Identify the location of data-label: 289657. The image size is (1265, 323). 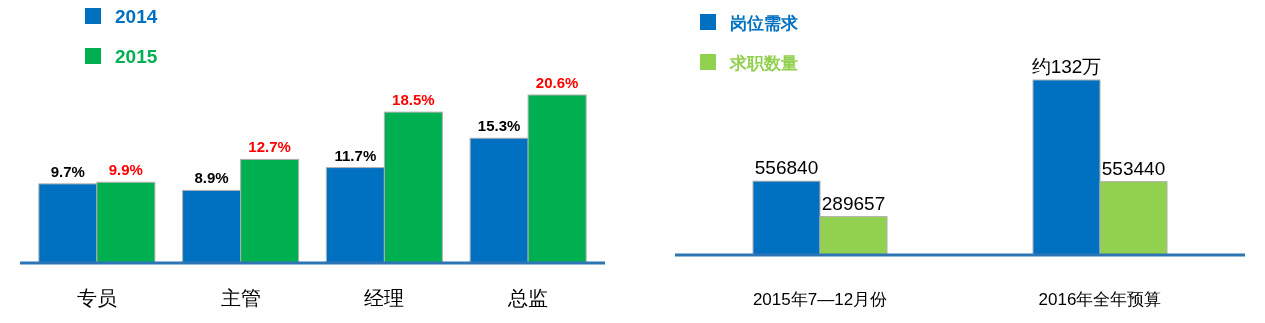
(853, 203).